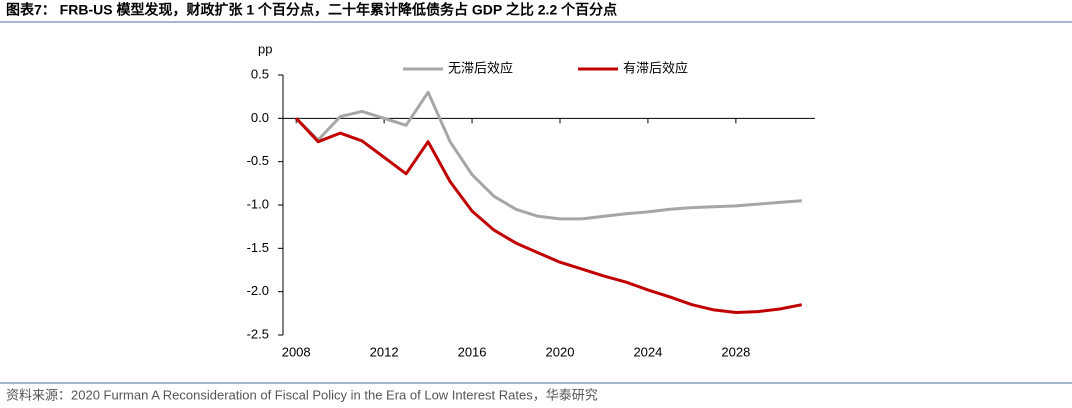  Describe the element at coordinates (472, 351) in the screenshot. I see `x-tick-label: 2016` at that location.